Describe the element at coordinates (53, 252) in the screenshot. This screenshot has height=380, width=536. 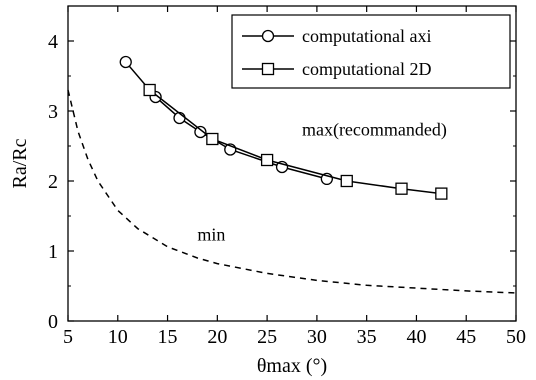
I see `y-tick-label: 1` at that location.